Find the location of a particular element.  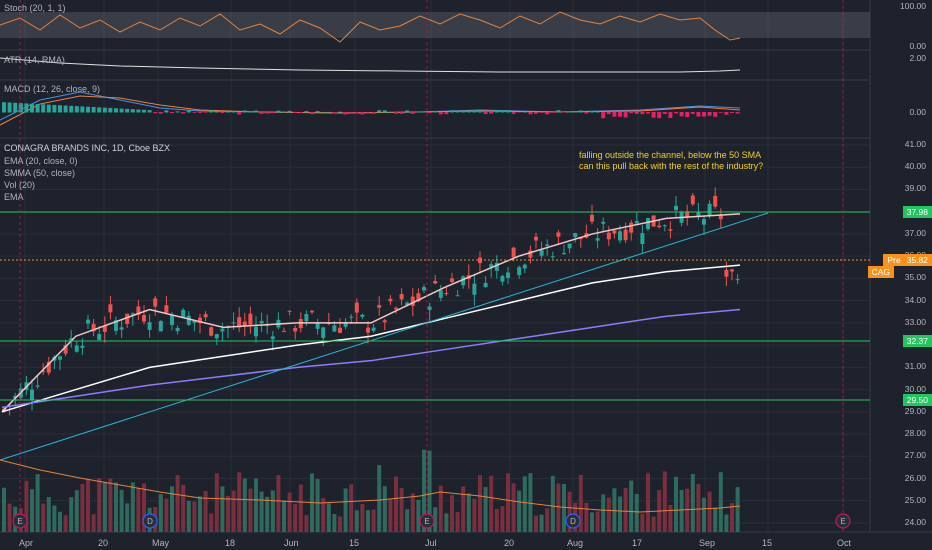

symbol-title: CONAGRA BRANDS INC, 1D, Cboe BZX is located at coordinates (87, 148).